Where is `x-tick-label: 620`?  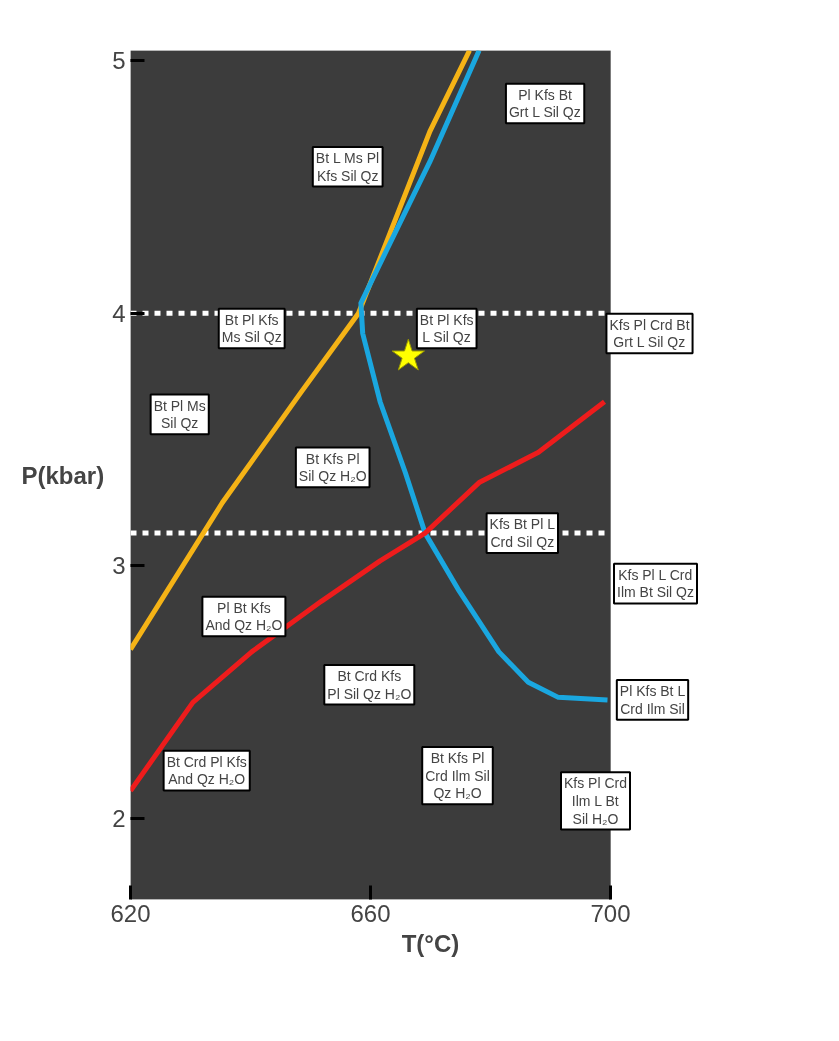
x-tick-label: 620 is located at coordinates (130, 913).